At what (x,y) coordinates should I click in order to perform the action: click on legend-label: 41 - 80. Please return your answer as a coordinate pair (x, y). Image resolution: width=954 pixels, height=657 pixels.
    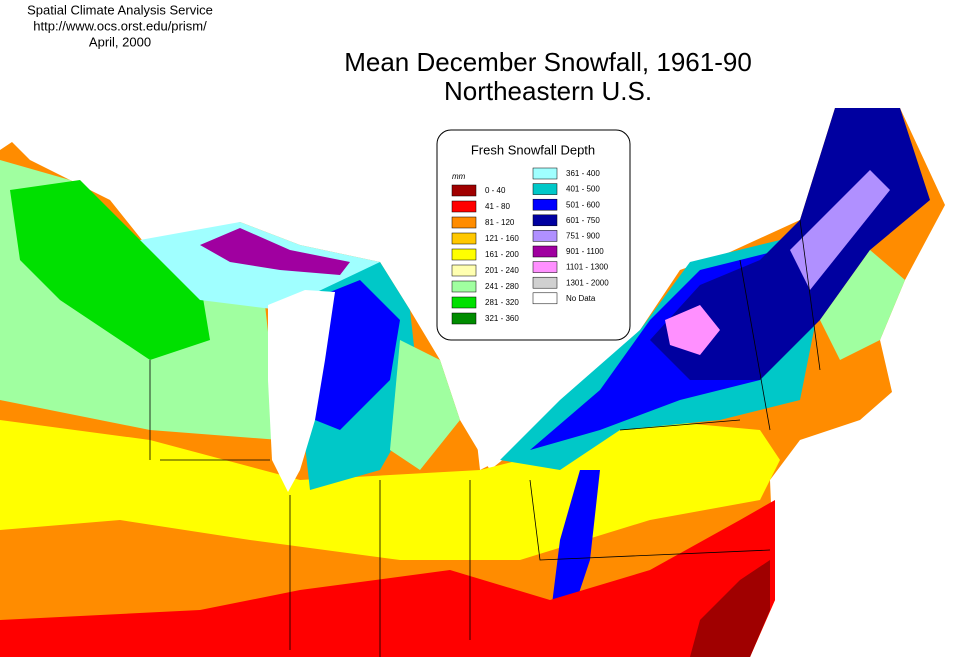
    Looking at the image, I should click on (497, 206).